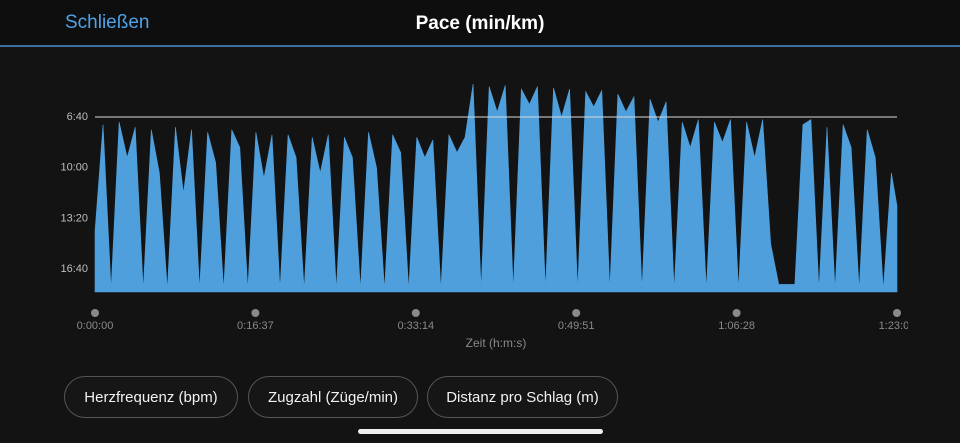  I want to click on x-tick-label: 1:06:28, so click(736, 326).